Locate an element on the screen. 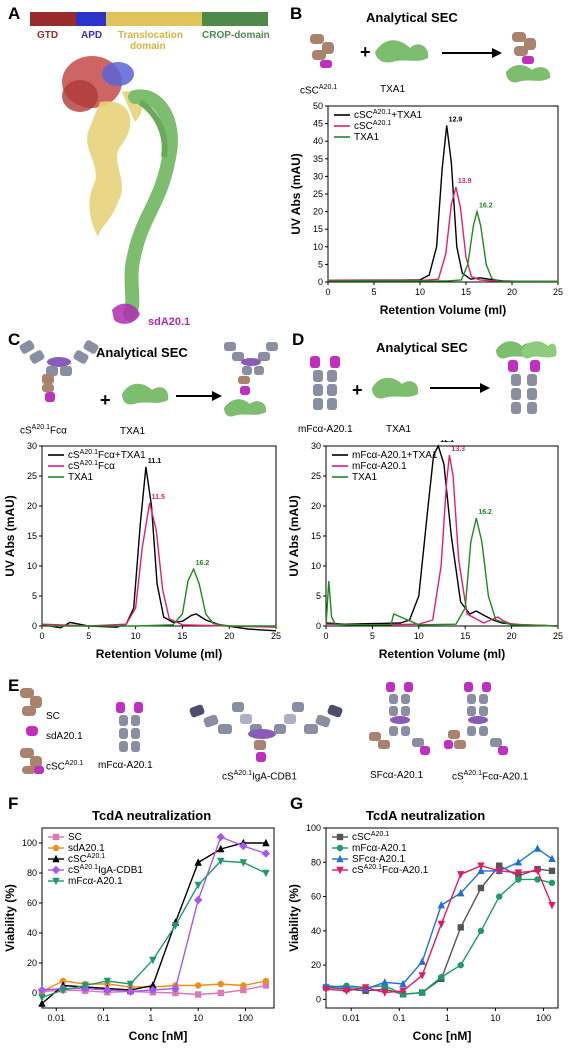  y-tick-label: 60 is located at coordinates (316, 897).